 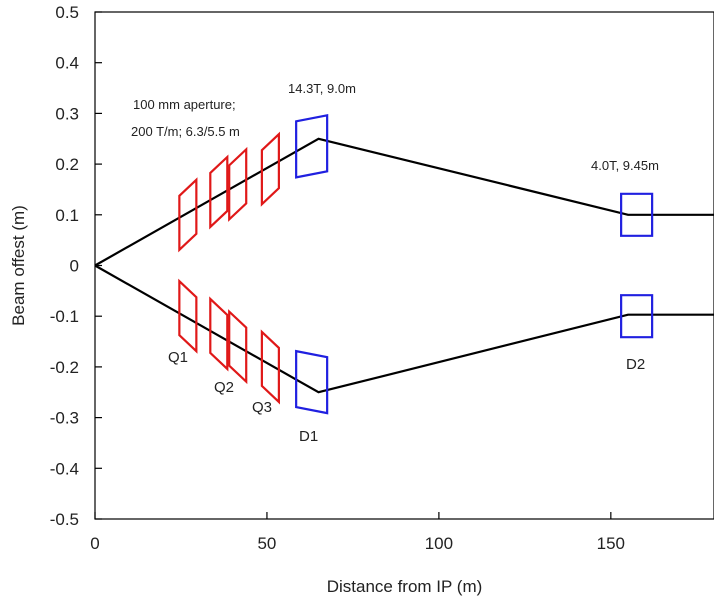 I want to click on y-tick-label: 0.4, so click(x=67, y=63).